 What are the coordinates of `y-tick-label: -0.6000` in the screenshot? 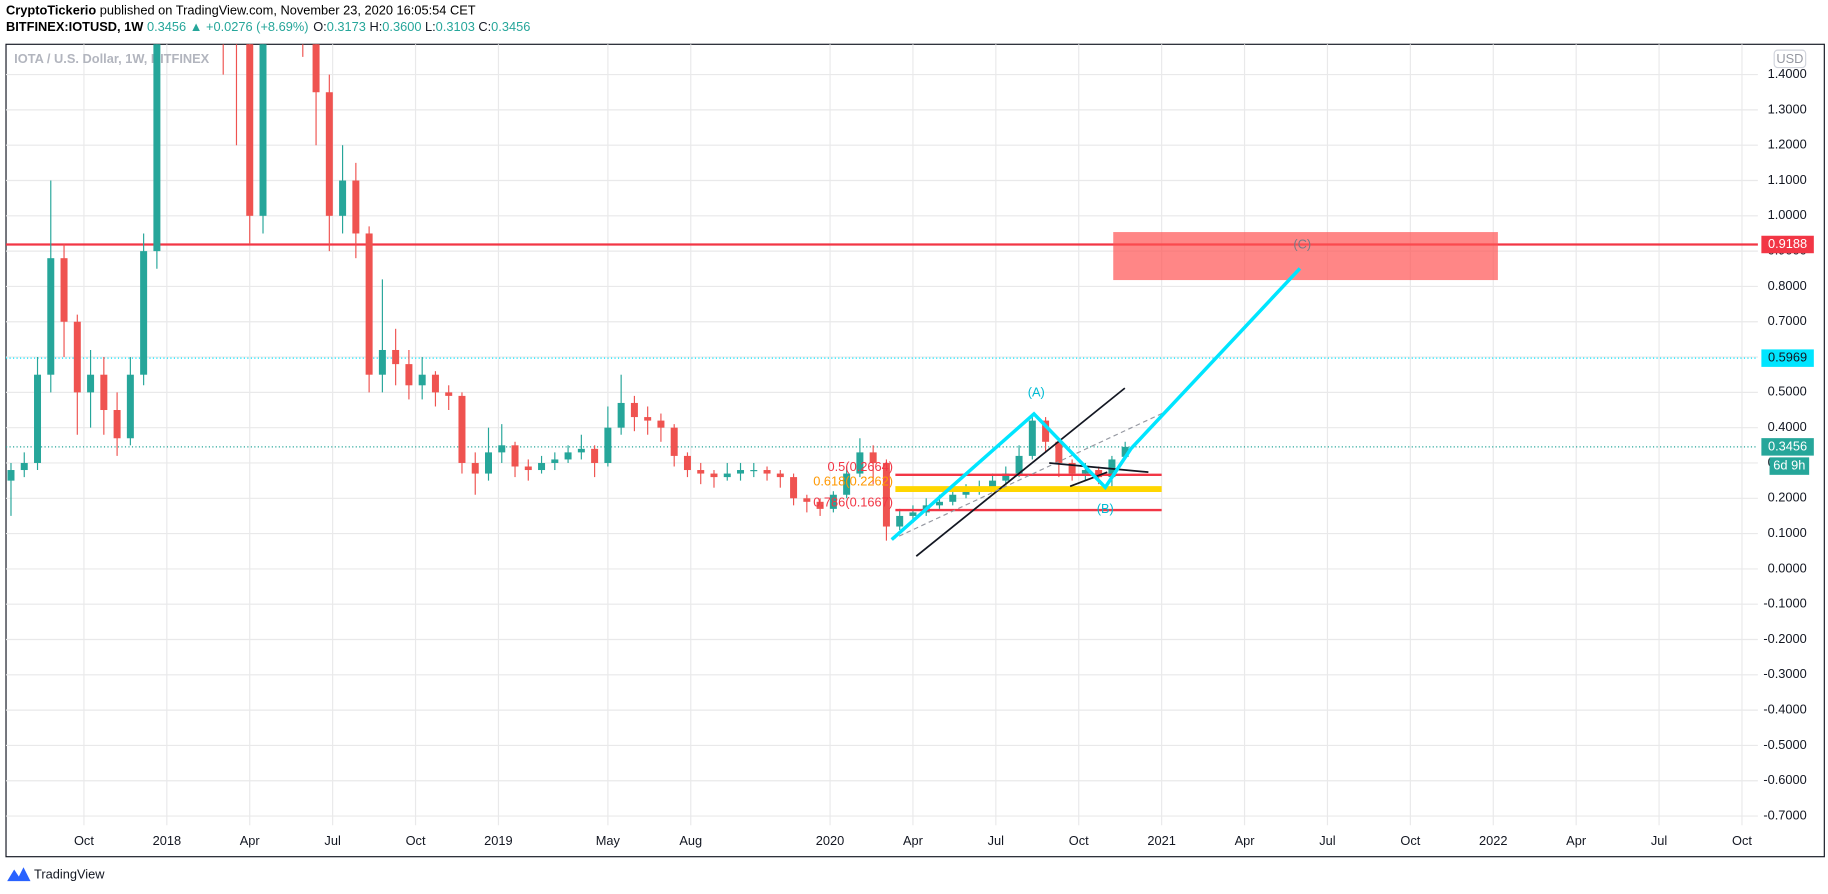 It's located at (1784, 779).